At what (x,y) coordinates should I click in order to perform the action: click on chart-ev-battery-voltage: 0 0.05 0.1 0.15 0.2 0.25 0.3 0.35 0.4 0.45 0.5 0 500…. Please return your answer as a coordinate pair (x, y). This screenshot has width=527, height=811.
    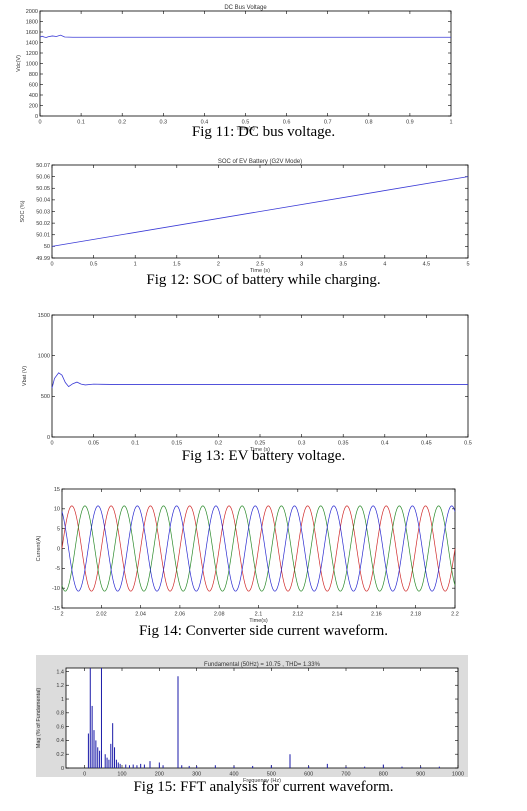
    Looking at the image, I should click on (247, 383).